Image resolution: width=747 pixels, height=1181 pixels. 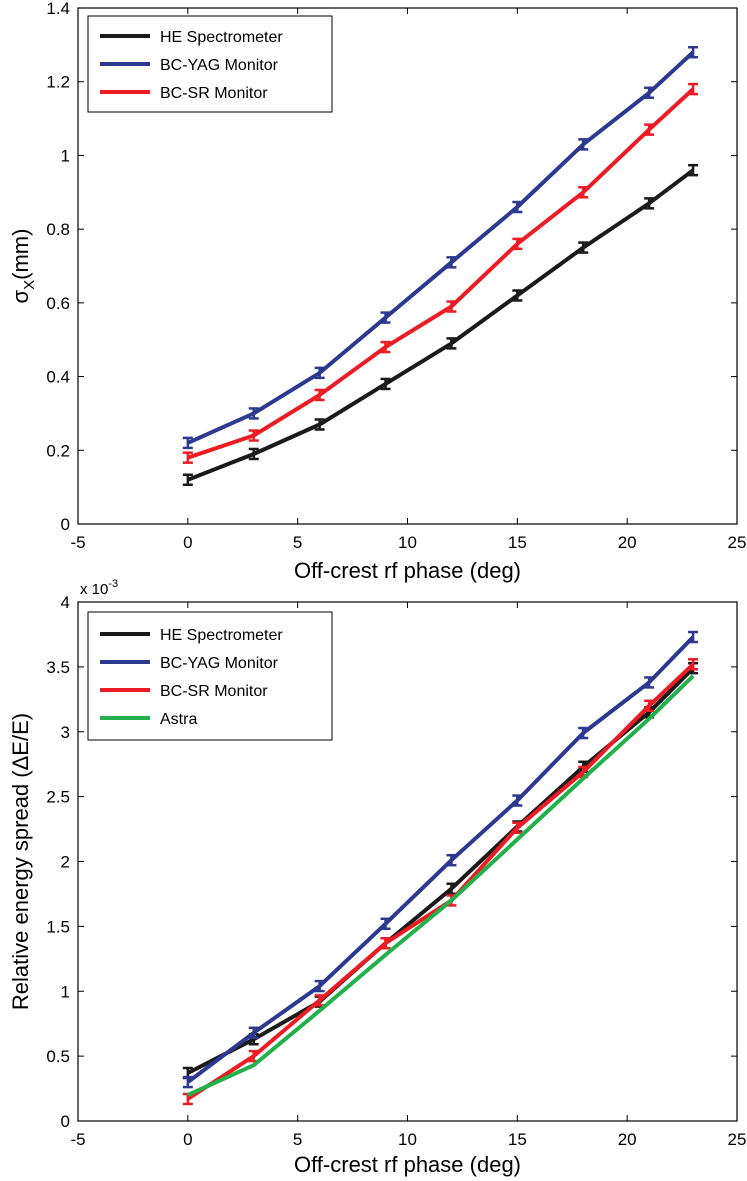 I want to click on y-axis-label-symbol: σ, so click(x=20, y=296).